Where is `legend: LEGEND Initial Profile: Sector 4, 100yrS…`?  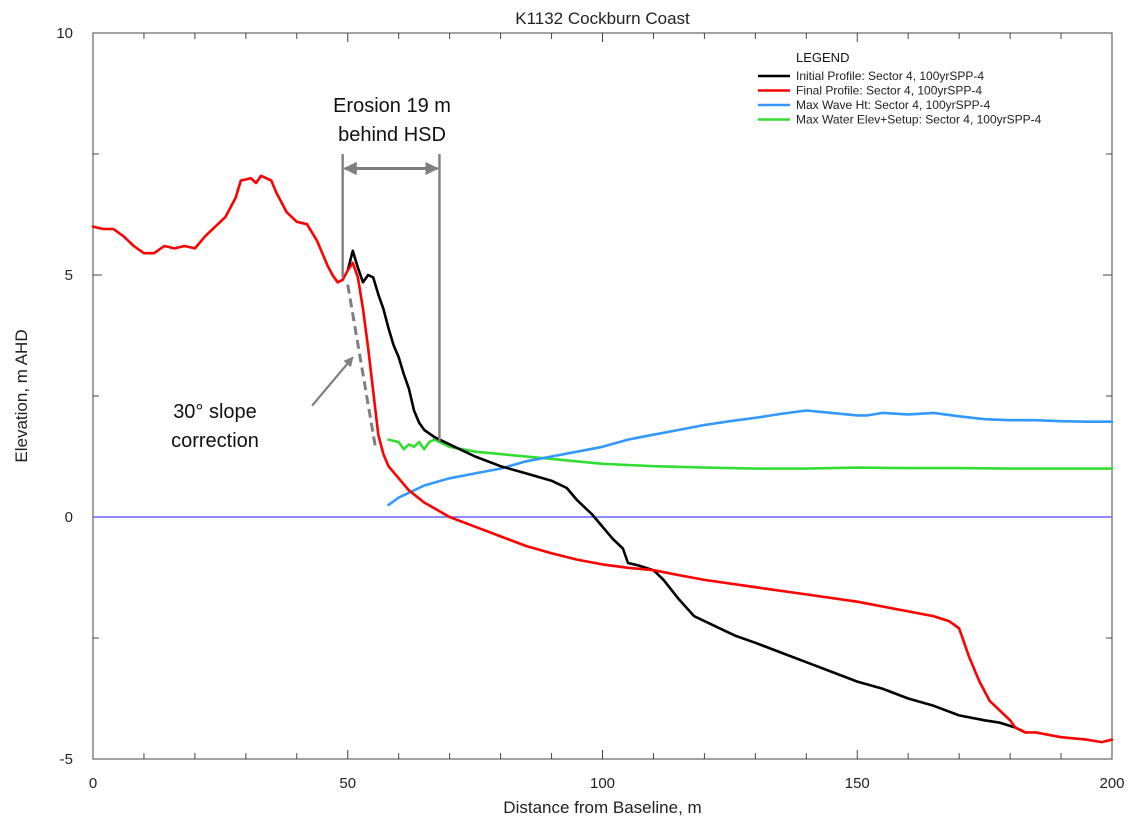 legend: LEGEND Initial Profile: Sector 4, 100yrS… is located at coordinates (900, 88).